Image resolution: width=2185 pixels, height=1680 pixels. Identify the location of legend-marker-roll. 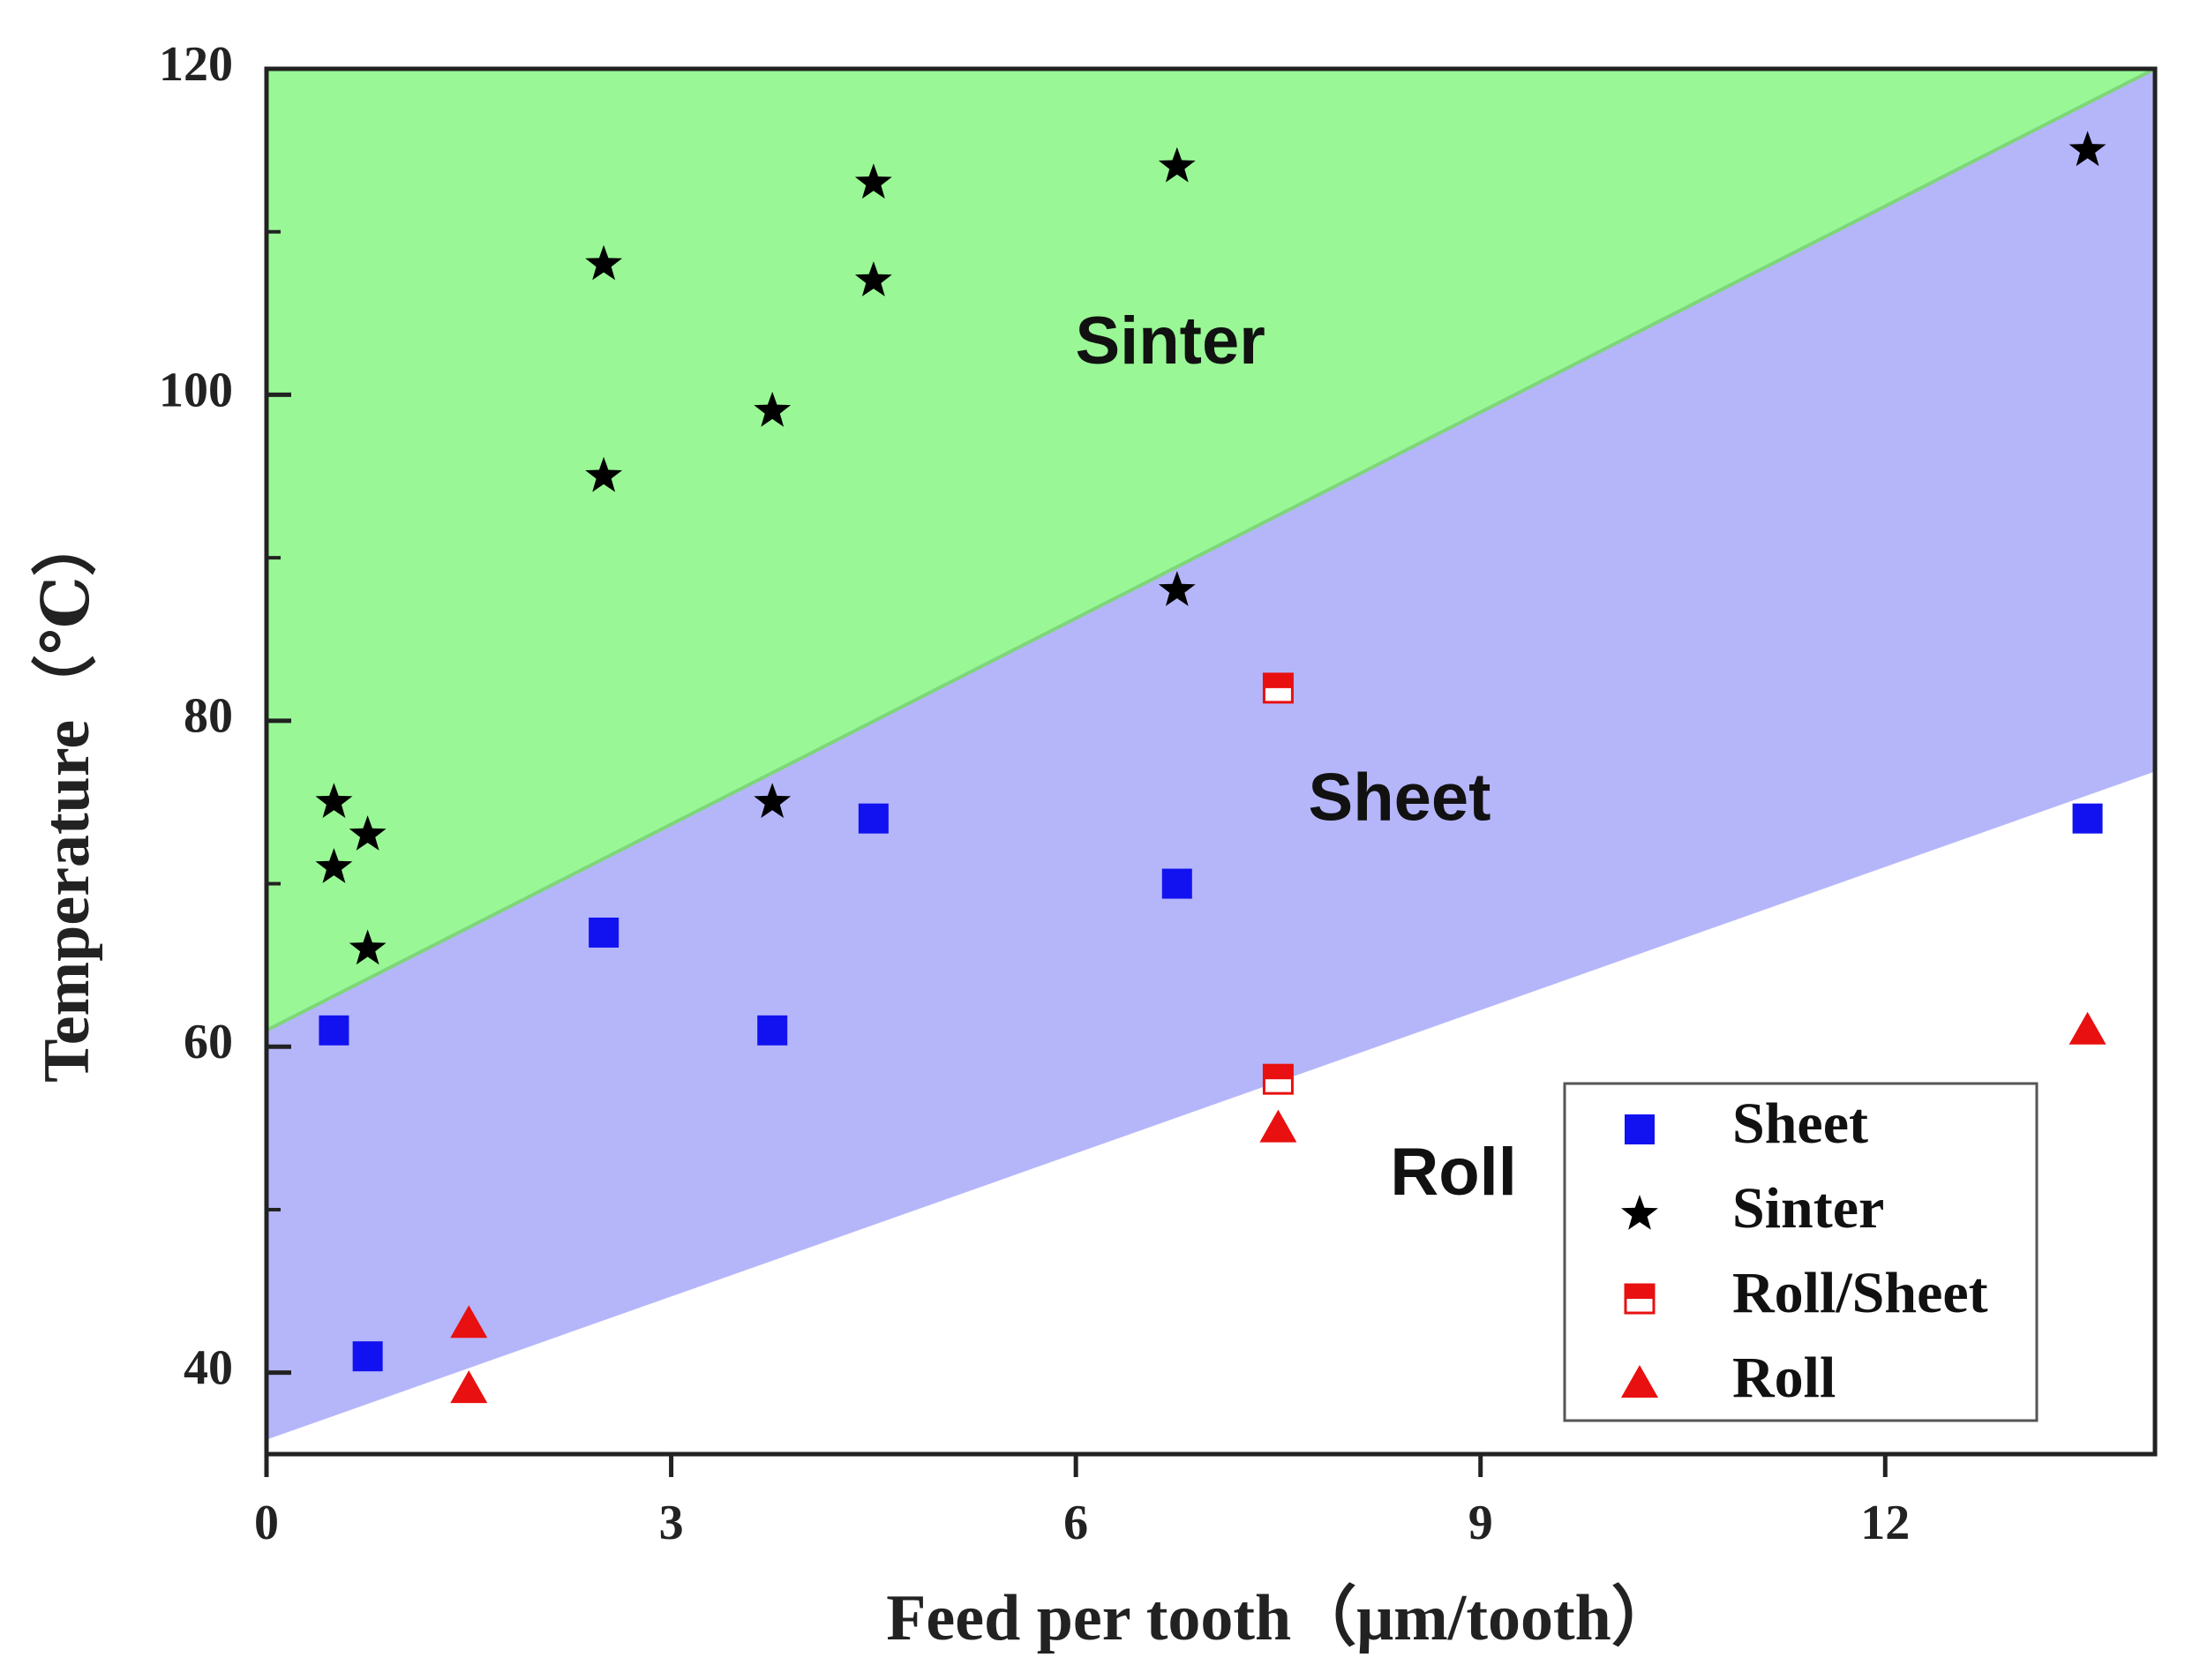
(1640, 1381).